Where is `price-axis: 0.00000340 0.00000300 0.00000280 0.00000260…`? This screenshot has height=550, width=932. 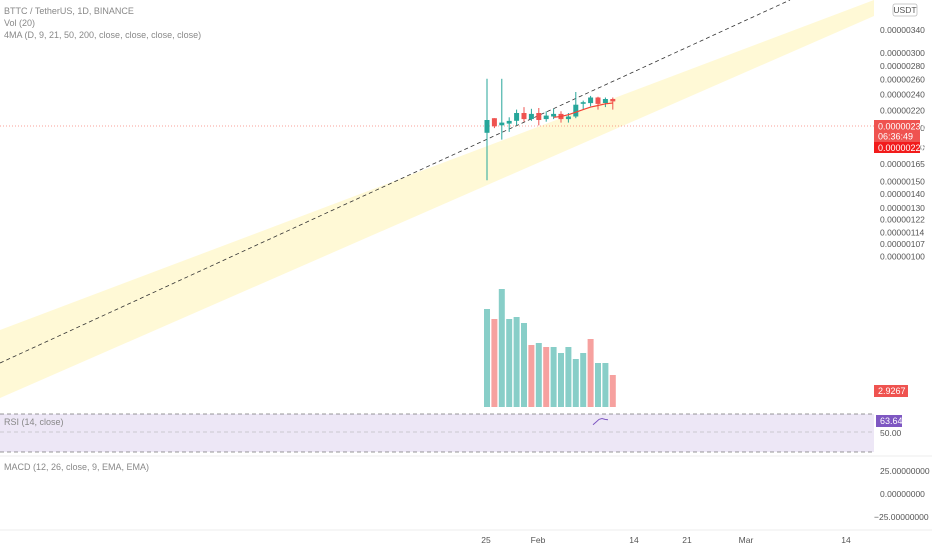
price-axis: 0.00000340 0.00000300 0.00000280 0.00000260… is located at coordinates (902, 143).